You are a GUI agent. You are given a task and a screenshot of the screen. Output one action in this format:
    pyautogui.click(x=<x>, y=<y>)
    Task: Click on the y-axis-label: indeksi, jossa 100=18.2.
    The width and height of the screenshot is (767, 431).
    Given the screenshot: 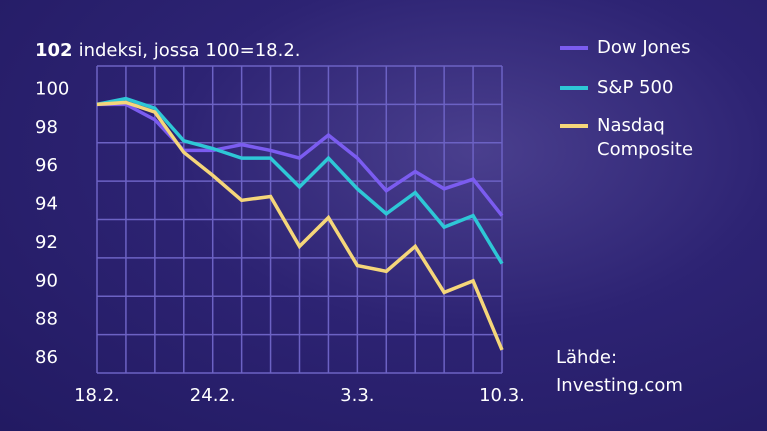 What is the action you would take?
    pyautogui.click(x=190, y=50)
    